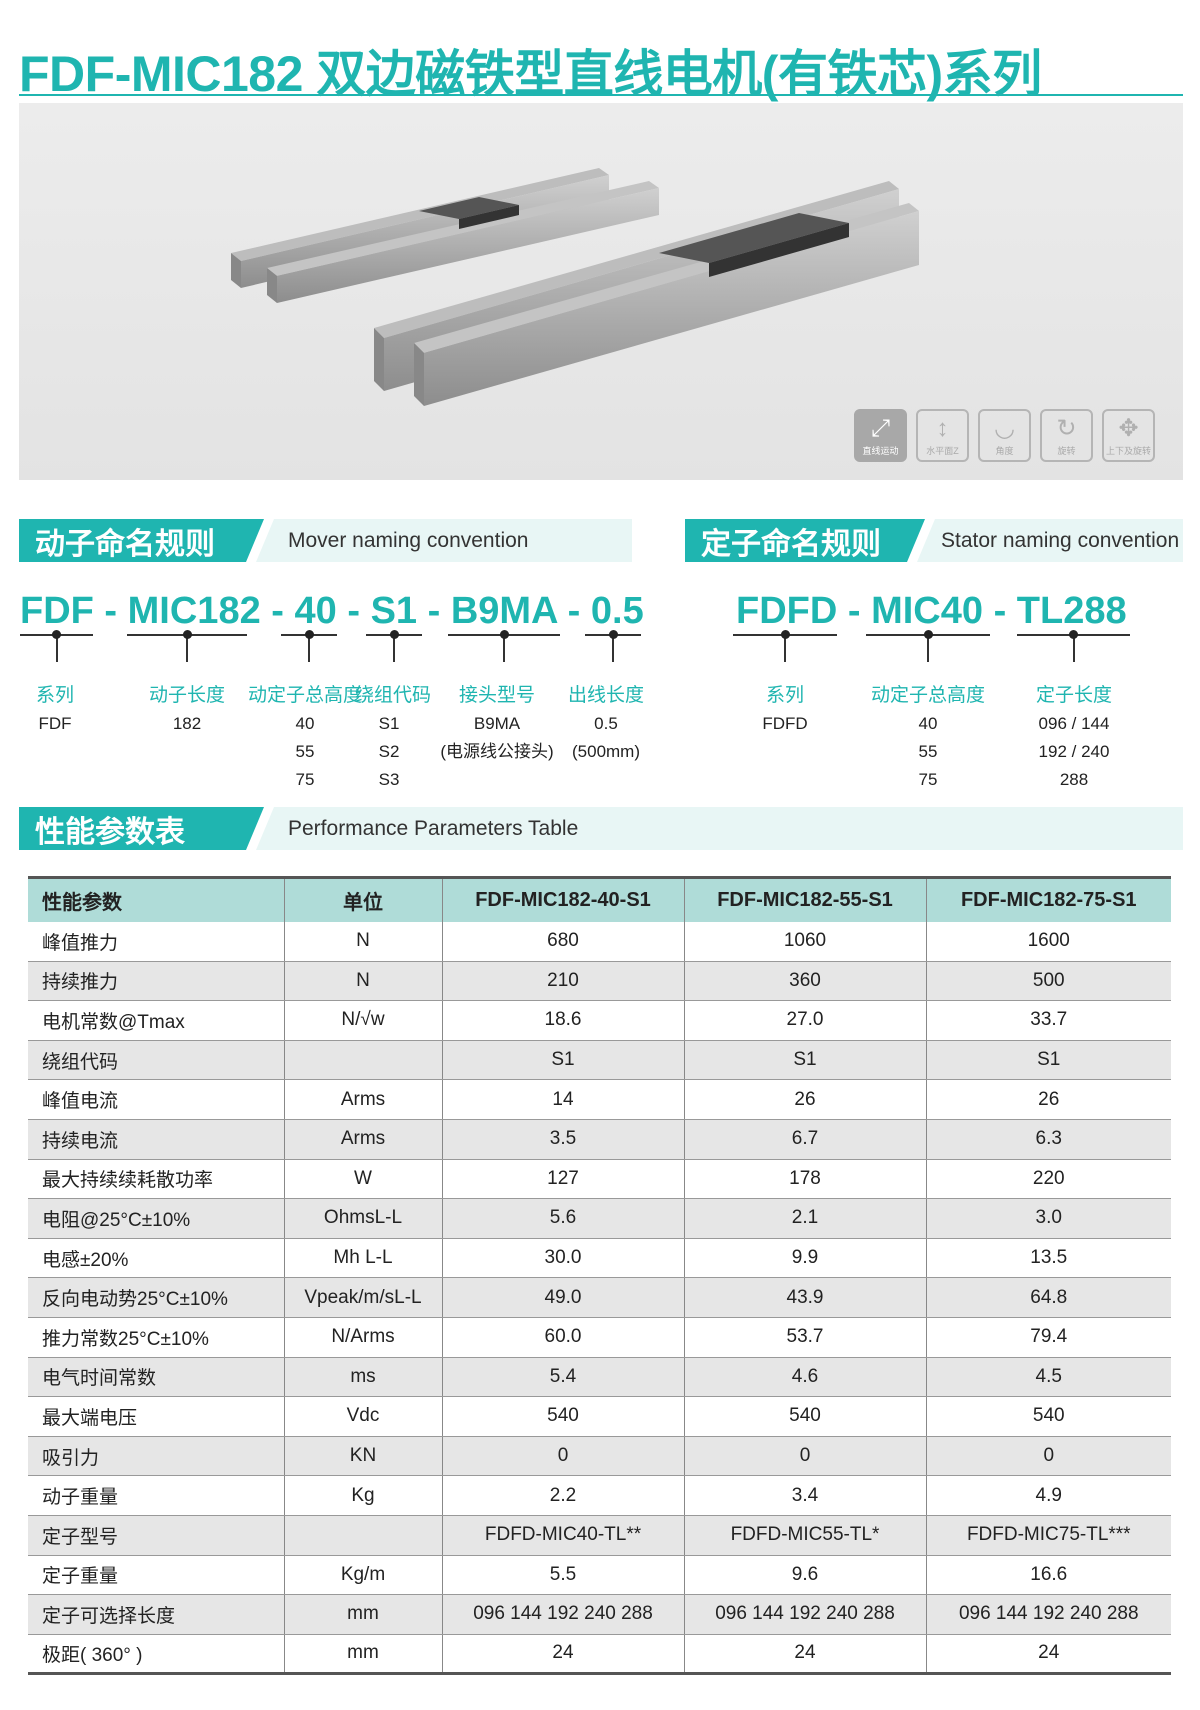  Describe the element at coordinates (804, 981) in the screenshot. I see `table-cell: 360` at that location.